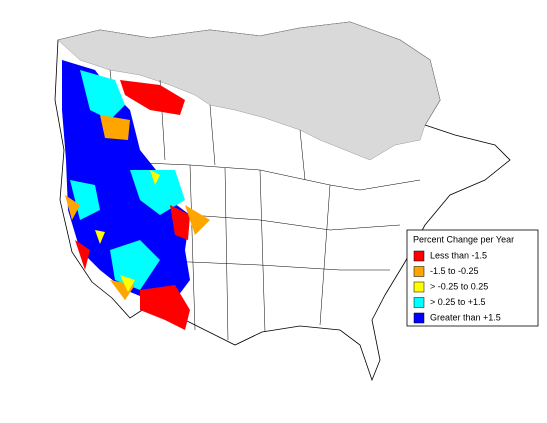 This screenshot has height=423, width=547. What do you see at coordinates (459, 286) in the screenshot?
I see `legend-label: > -0.25 to 0.25` at bounding box center [459, 286].